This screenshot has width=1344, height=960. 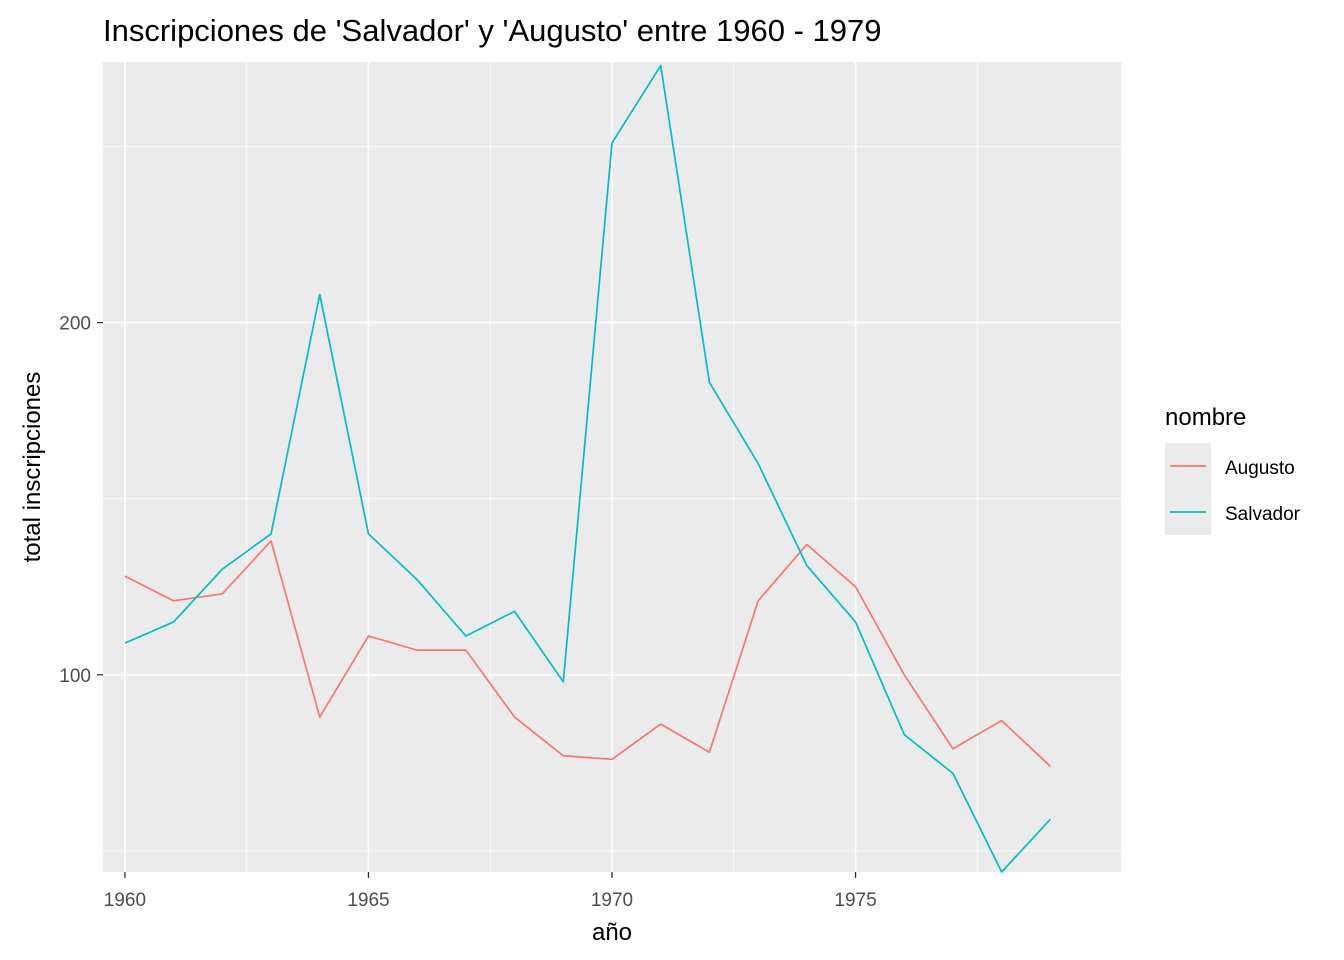 I want to click on legend: nombre Augusto Salvador, so click(x=1233, y=469).